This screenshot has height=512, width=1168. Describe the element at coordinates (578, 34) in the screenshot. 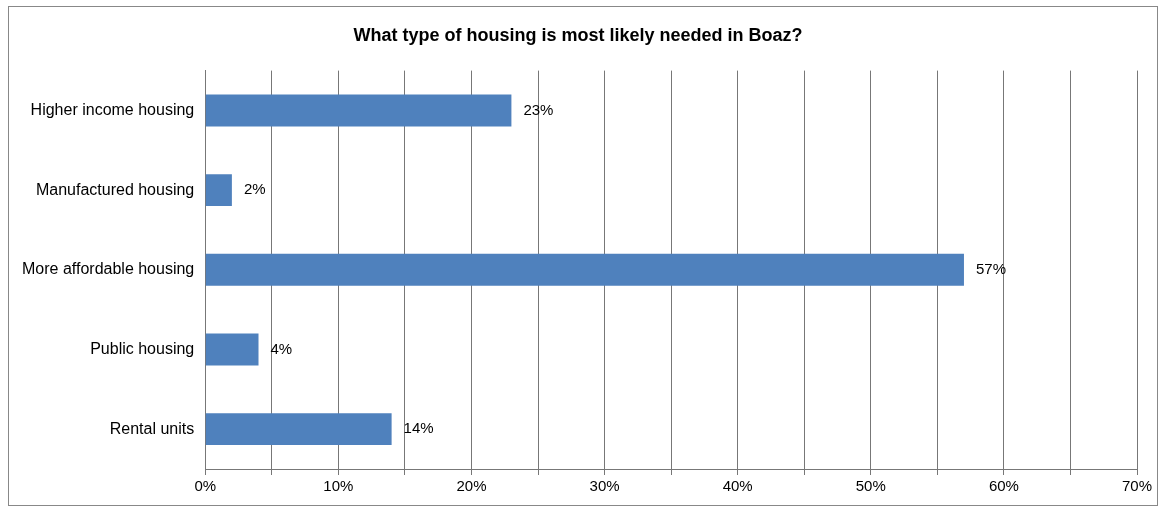

I see `chart-title: What type of housing is most likely needed in Boaz?` at that location.